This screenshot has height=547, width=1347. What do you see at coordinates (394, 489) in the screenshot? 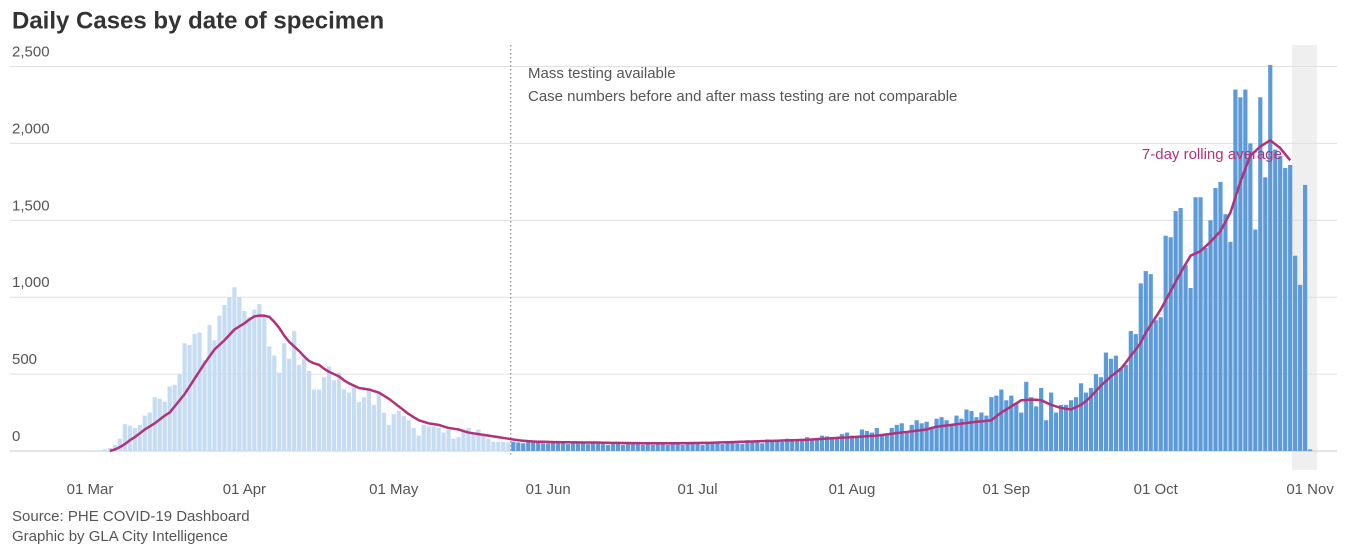
I see `x-tick-label: 01 May` at bounding box center [394, 489].